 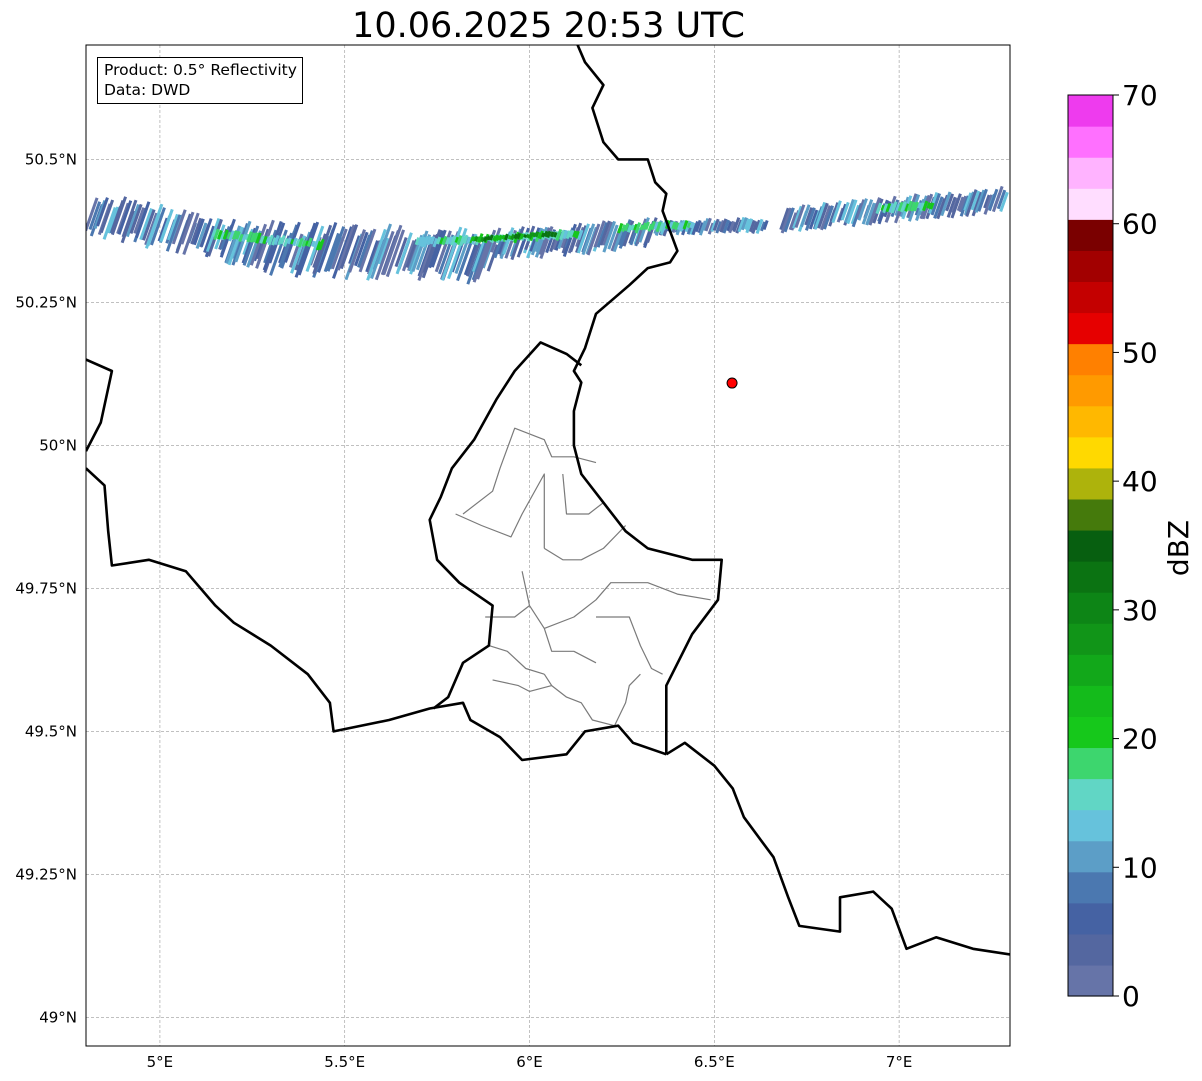 I want to click on colorbar-outline, so click(x=1090, y=545).